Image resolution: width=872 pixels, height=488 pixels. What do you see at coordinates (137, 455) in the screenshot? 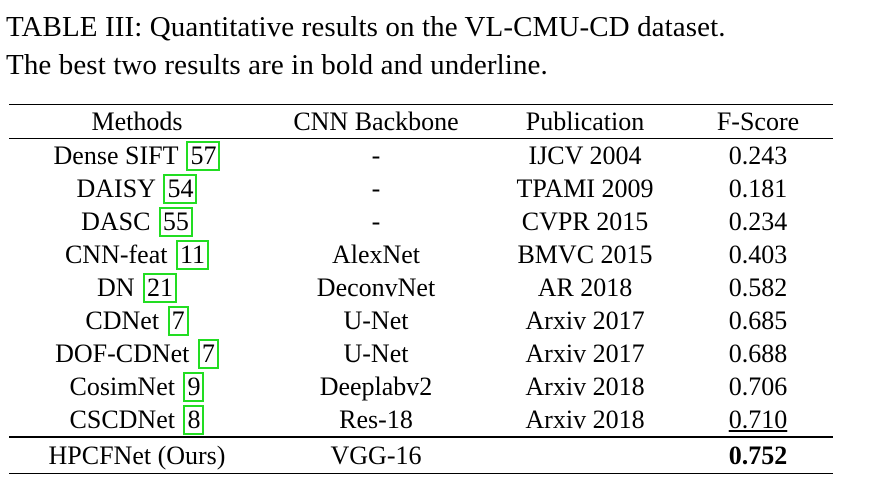
I see `method-cell: HPCFNet (Ours)` at bounding box center [137, 455].